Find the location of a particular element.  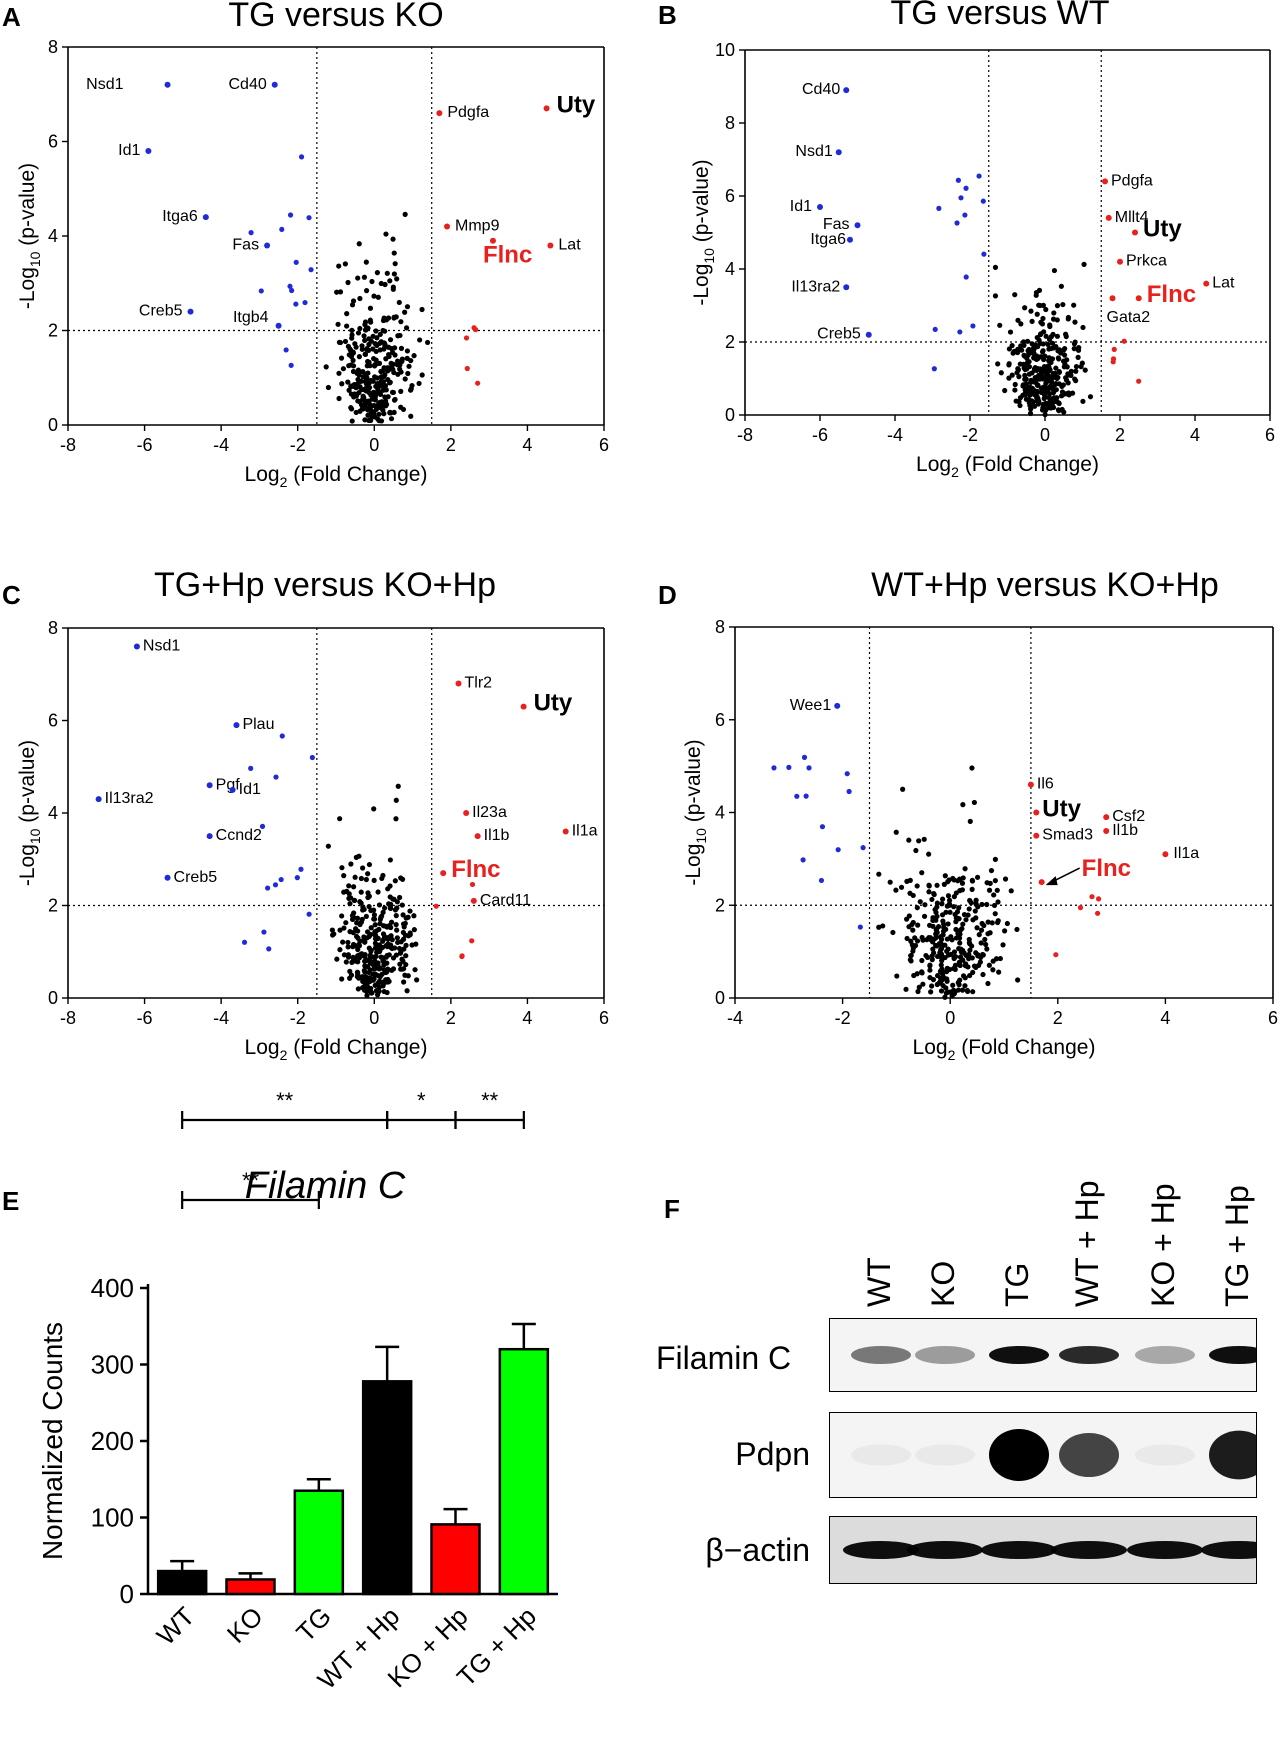

panel-letter: F is located at coordinates (672, 1209).